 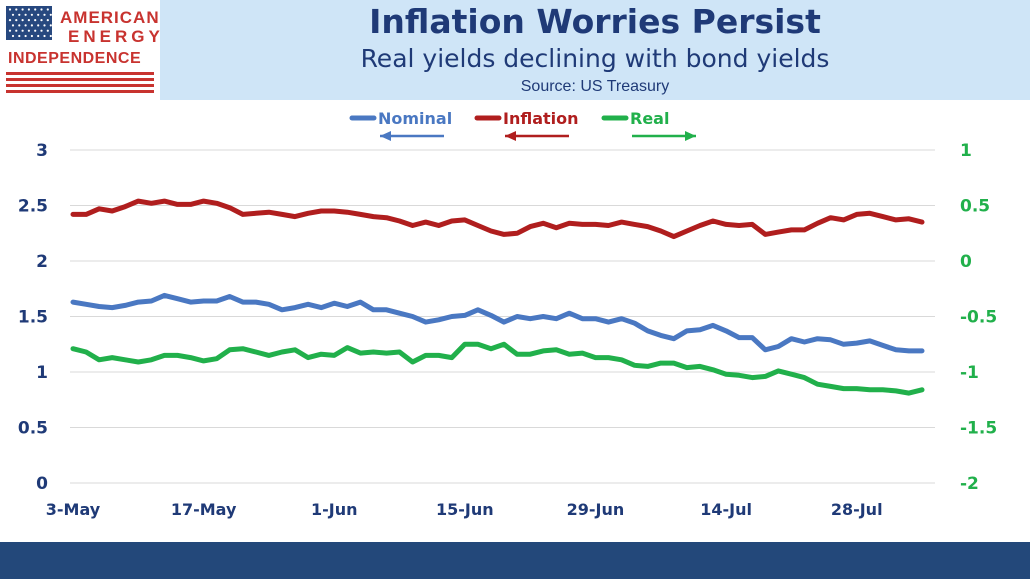 What do you see at coordinates (497, 323) in the screenshot?
I see `series-line-nominal` at bounding box center [497, 323].